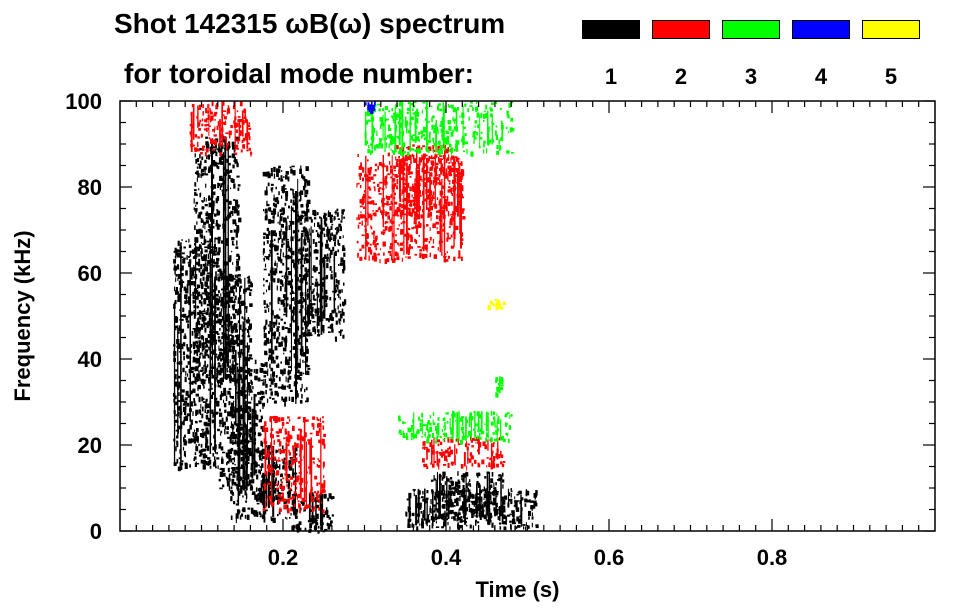  Describe the element at coordinates (821, 76) in the screenshot. I see `legend-label-mode-4: 4` at that location.